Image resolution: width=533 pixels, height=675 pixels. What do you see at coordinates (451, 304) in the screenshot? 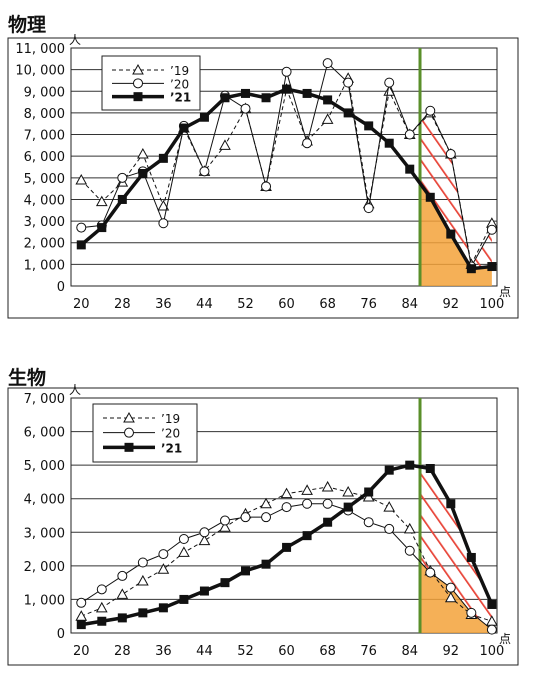
I see `x-tick-label: 92` at bounding box center [451, 304].